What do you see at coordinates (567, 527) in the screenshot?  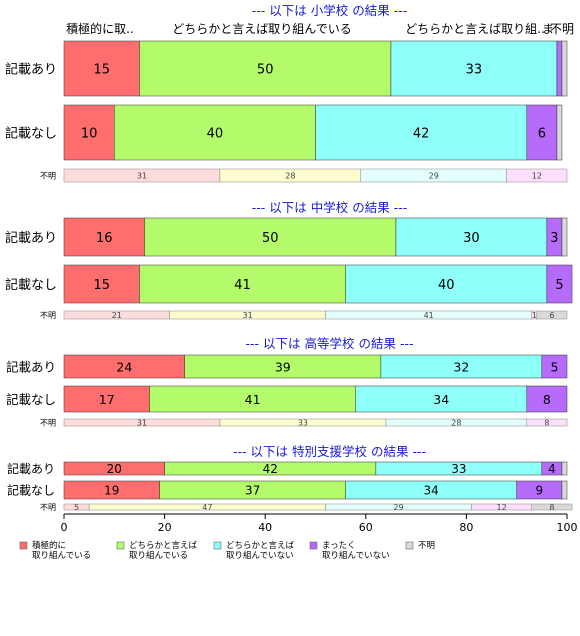 I see `x-tick-label: 100` at bounding box center [567, 527].